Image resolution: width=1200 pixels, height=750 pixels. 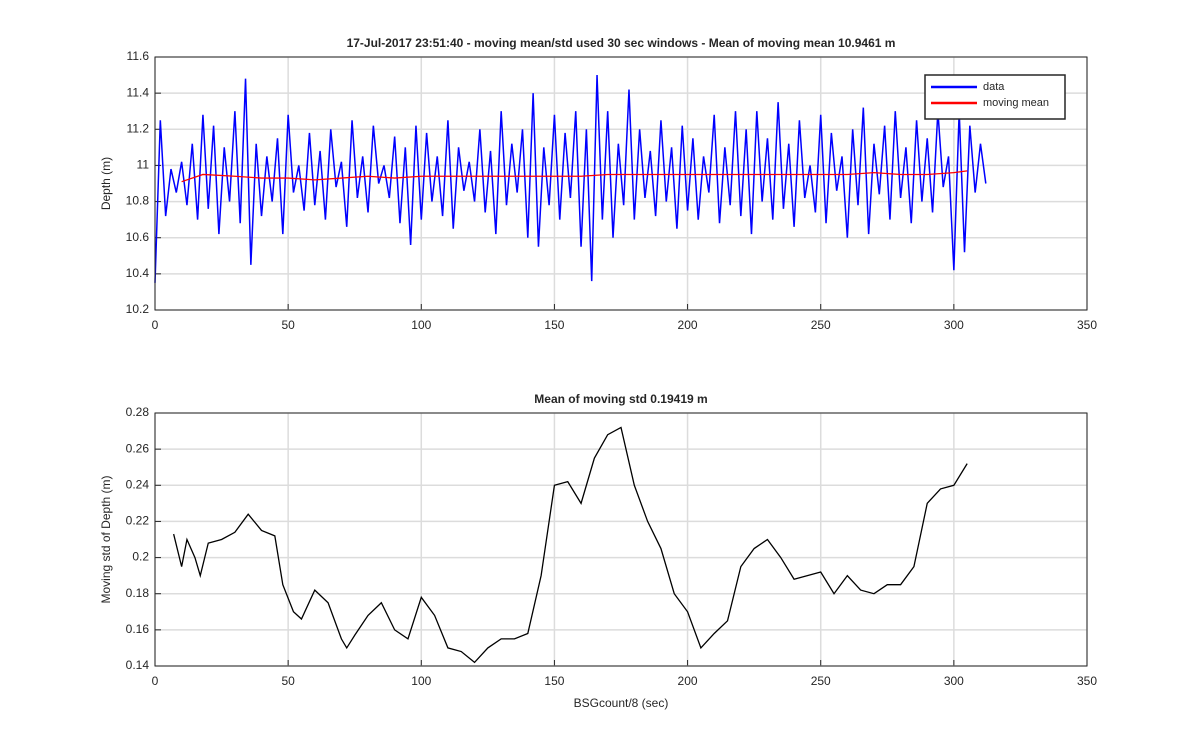 I want to click on y-tick-label: 0.24, so click(x=138, y=484).